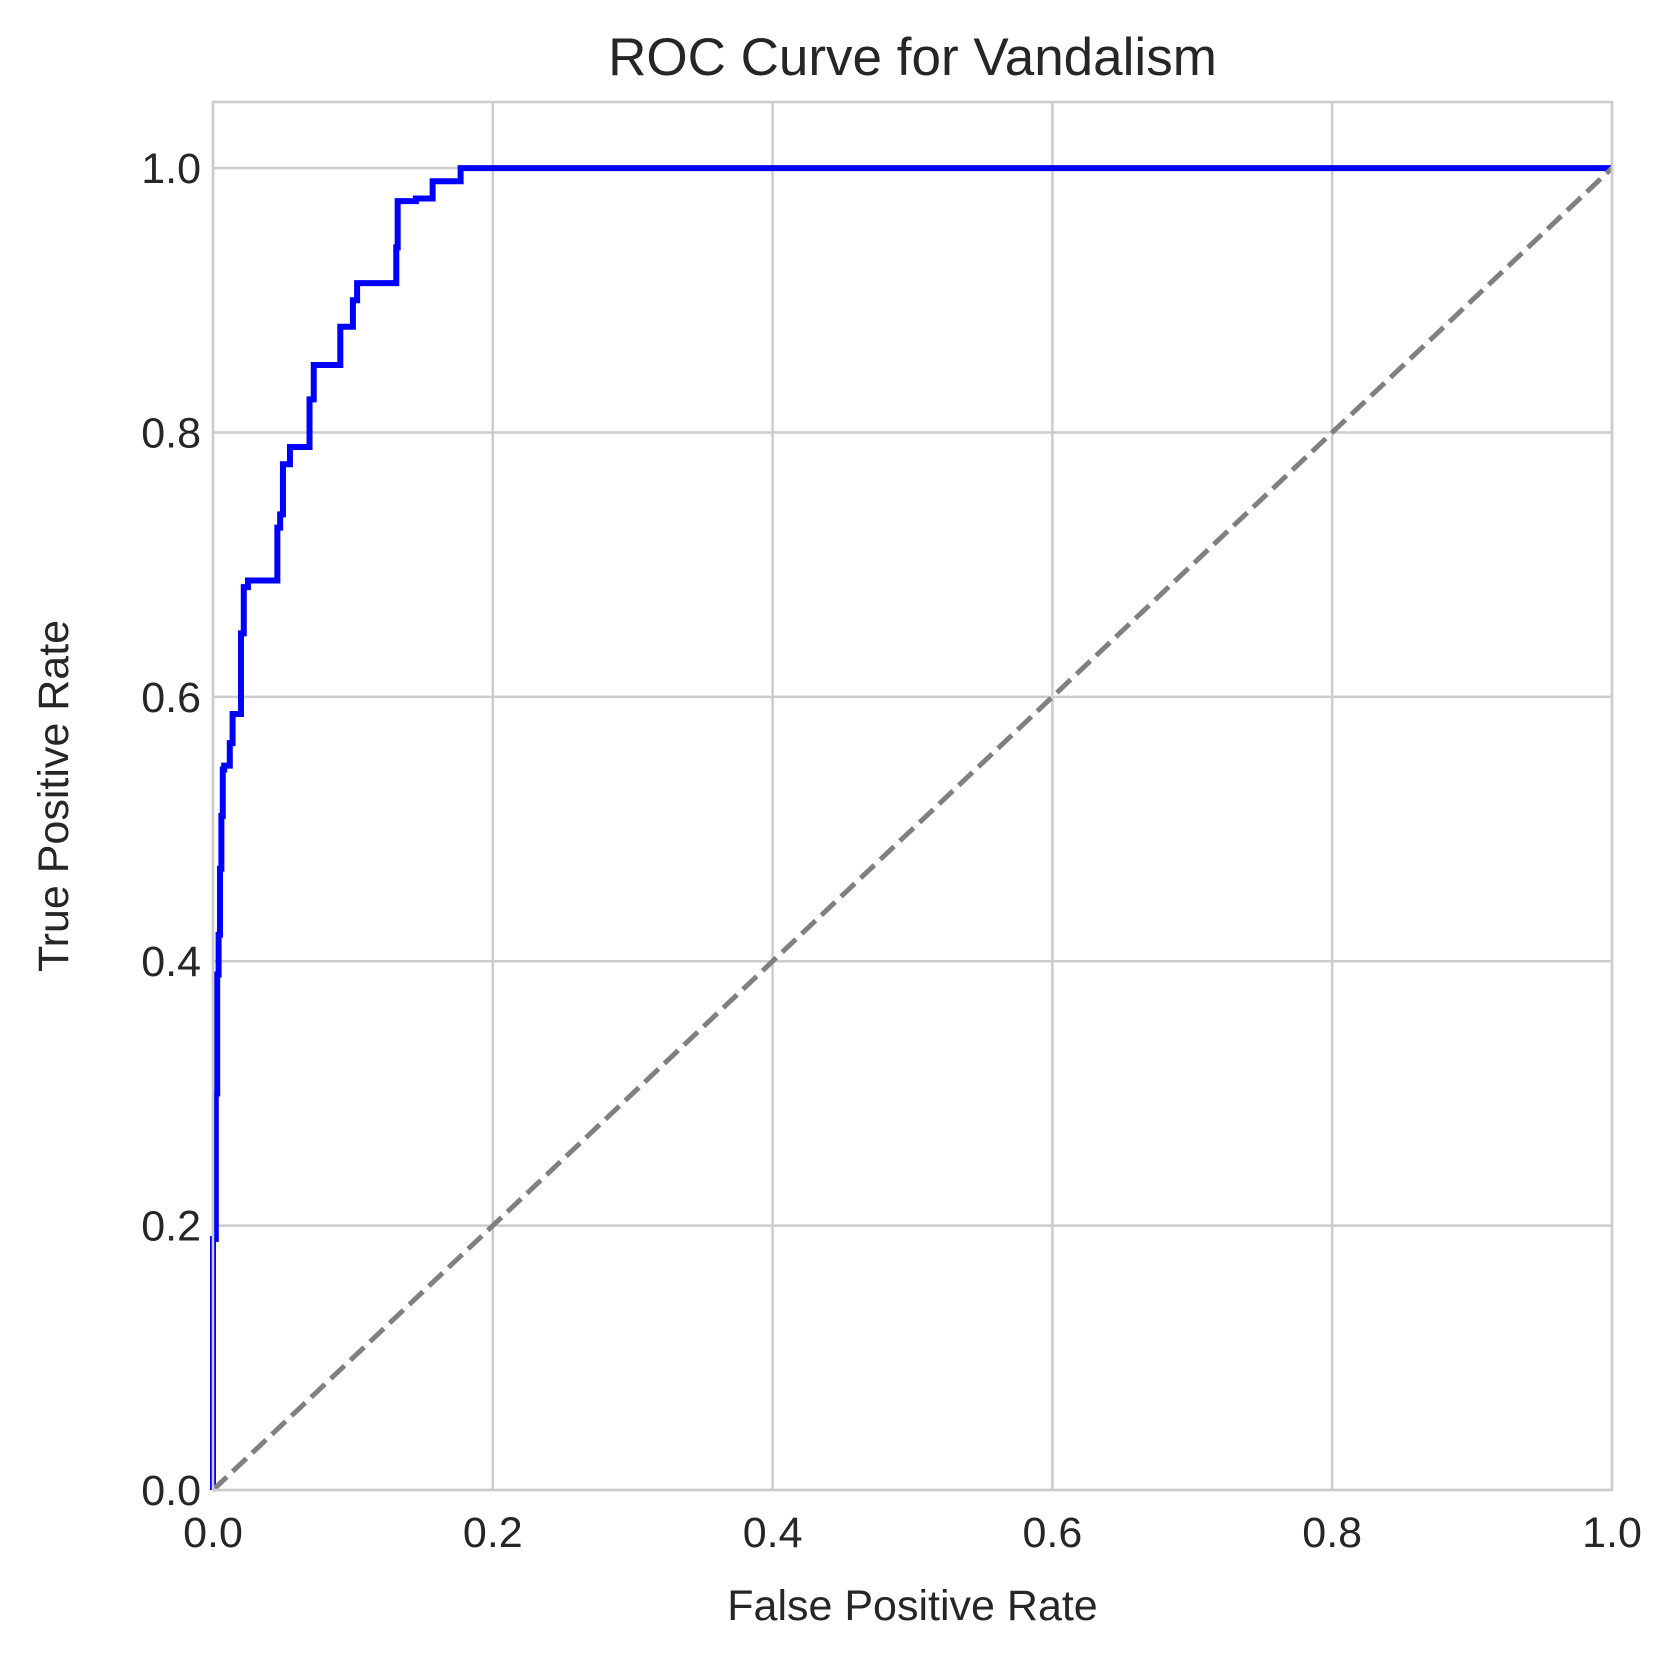 The image size is (1676, 1671). I want to click on y-tick-label: 1.0, so click(171, 169).